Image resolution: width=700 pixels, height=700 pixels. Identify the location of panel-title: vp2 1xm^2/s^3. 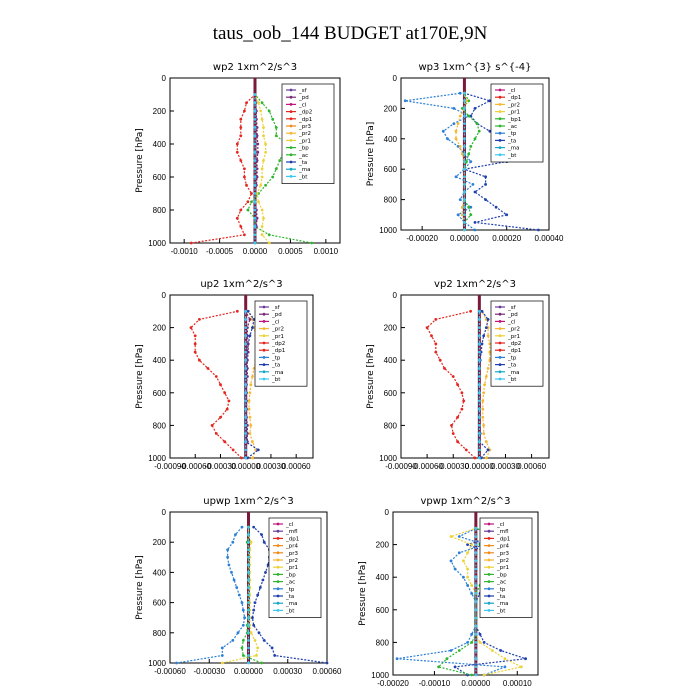
(475, 284).